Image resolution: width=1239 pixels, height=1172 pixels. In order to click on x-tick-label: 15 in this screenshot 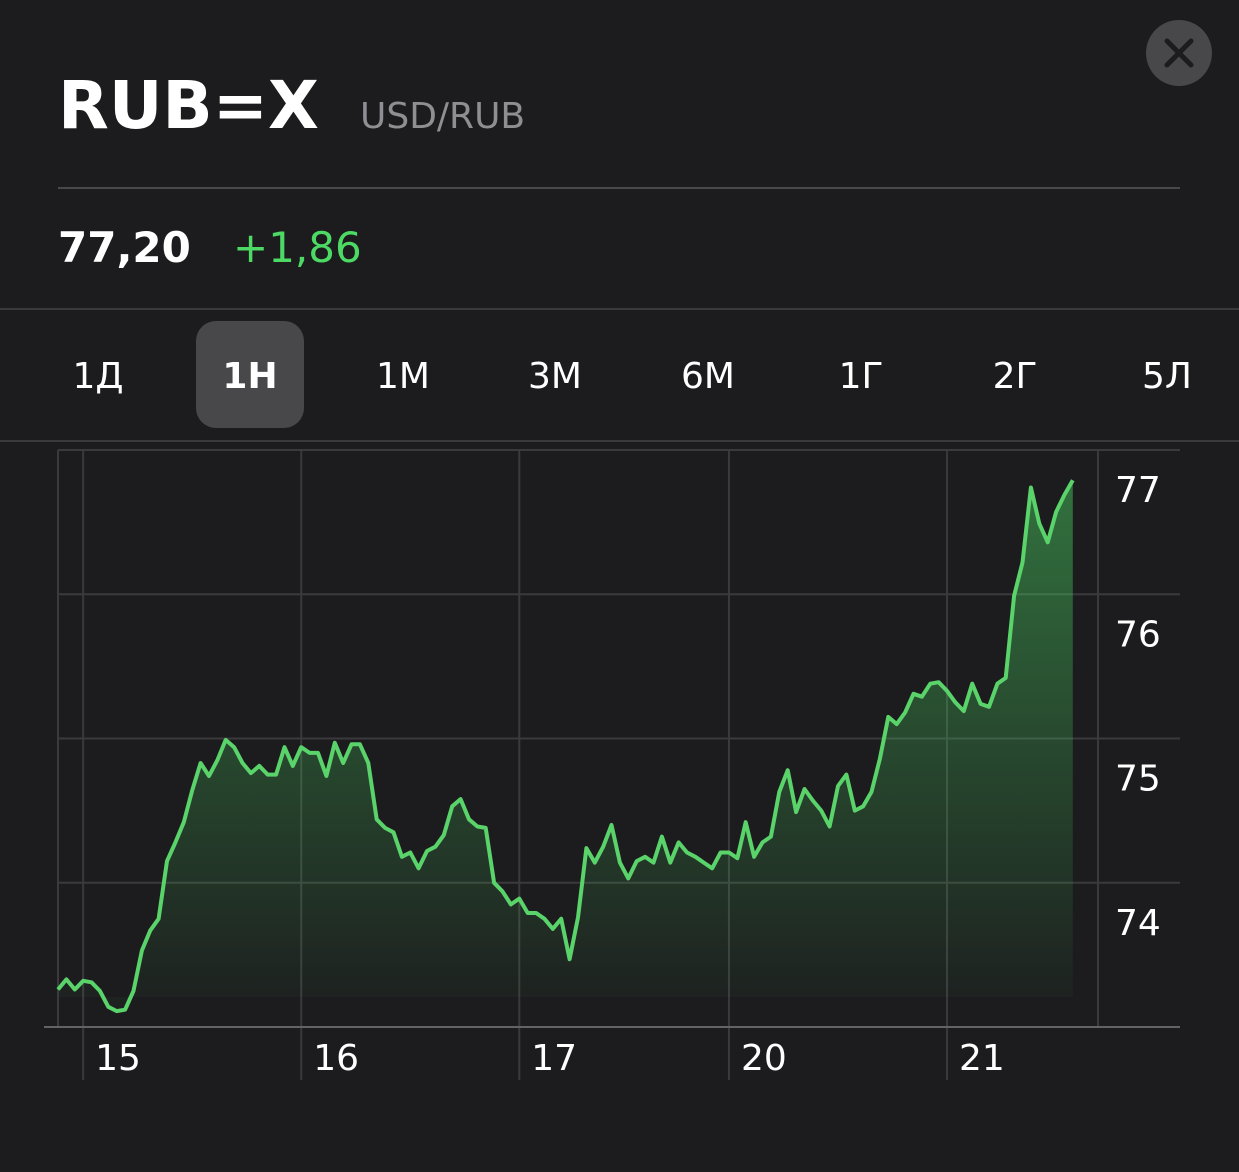, I will do `click(118, 1058)`.